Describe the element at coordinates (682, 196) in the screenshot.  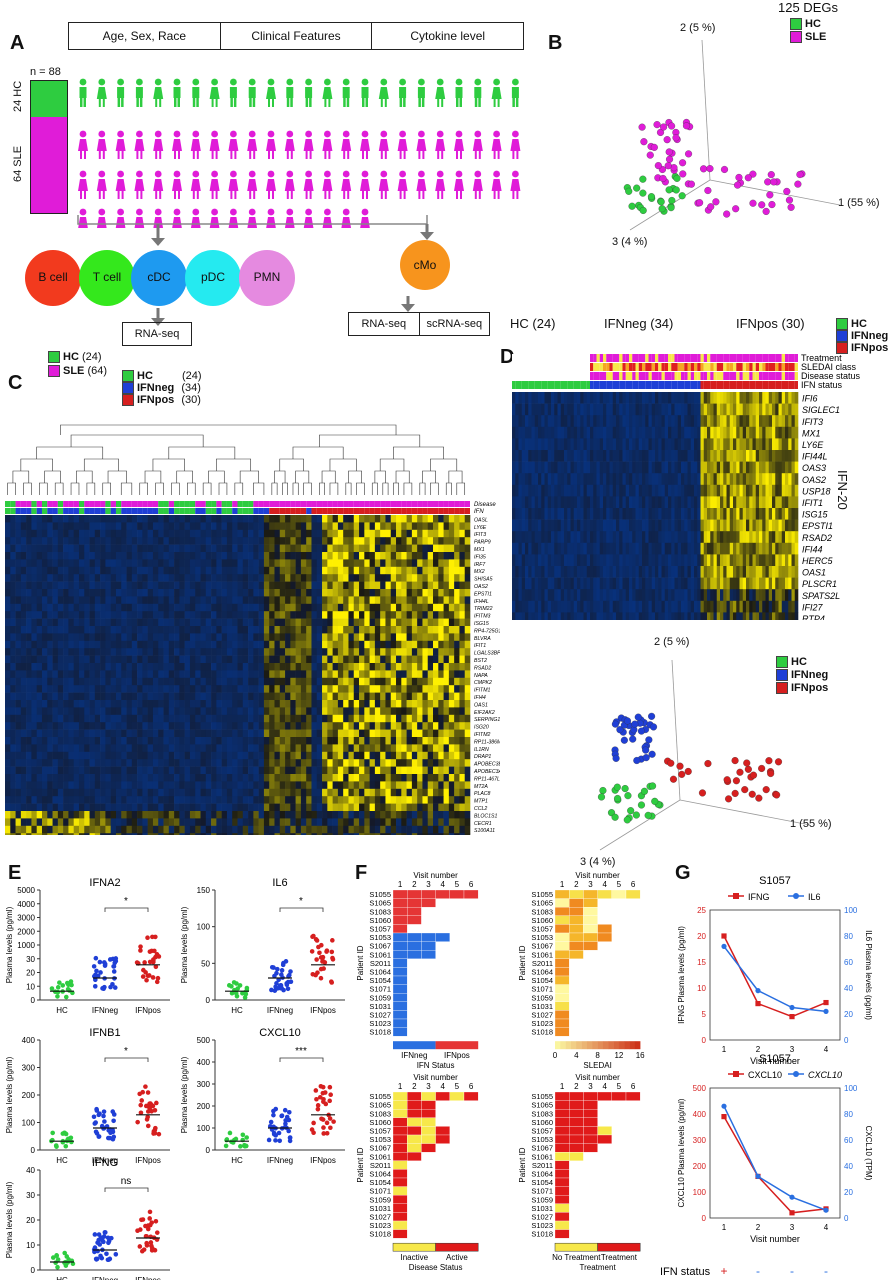
I see `pca-point` at that location.